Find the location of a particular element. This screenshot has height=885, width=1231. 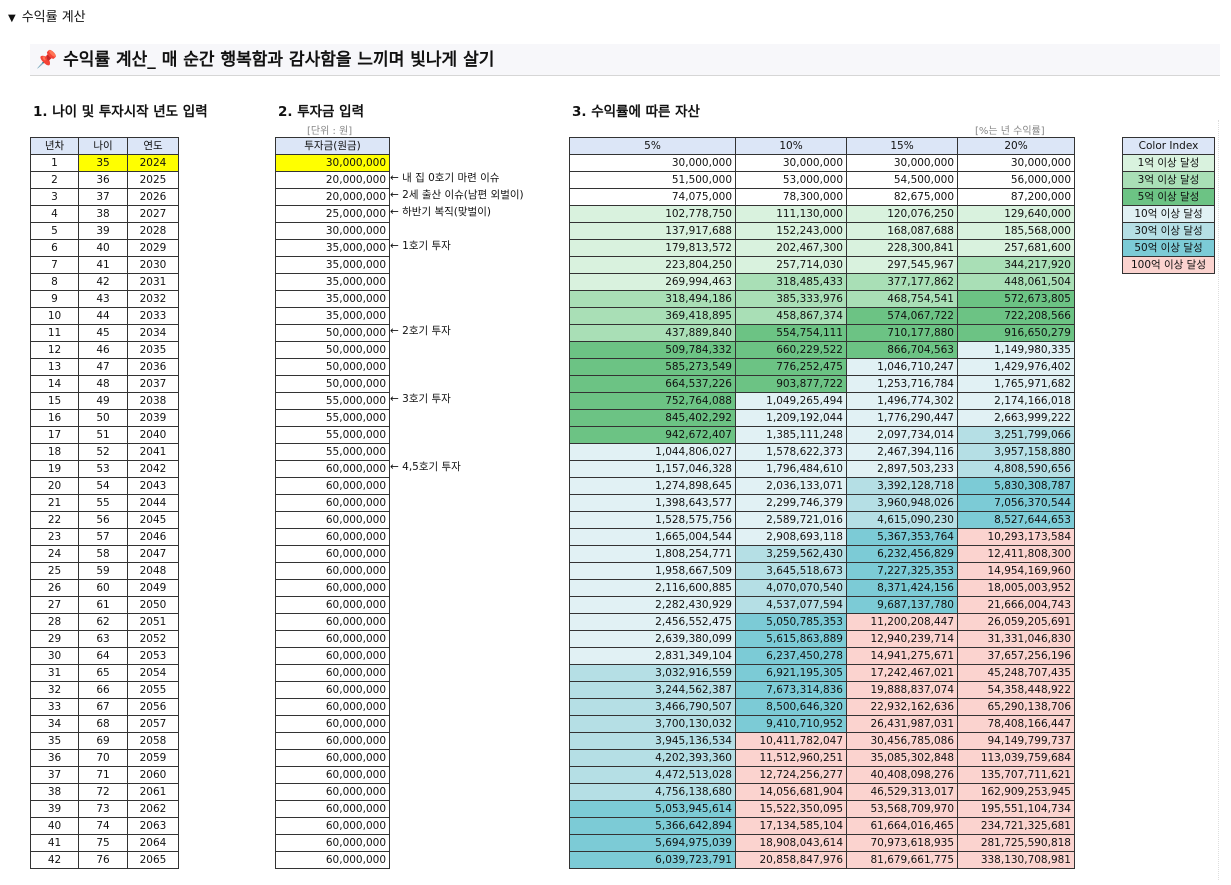

asset-cell-r10: 1,385,111,248 is located at coordinates (791, 435).